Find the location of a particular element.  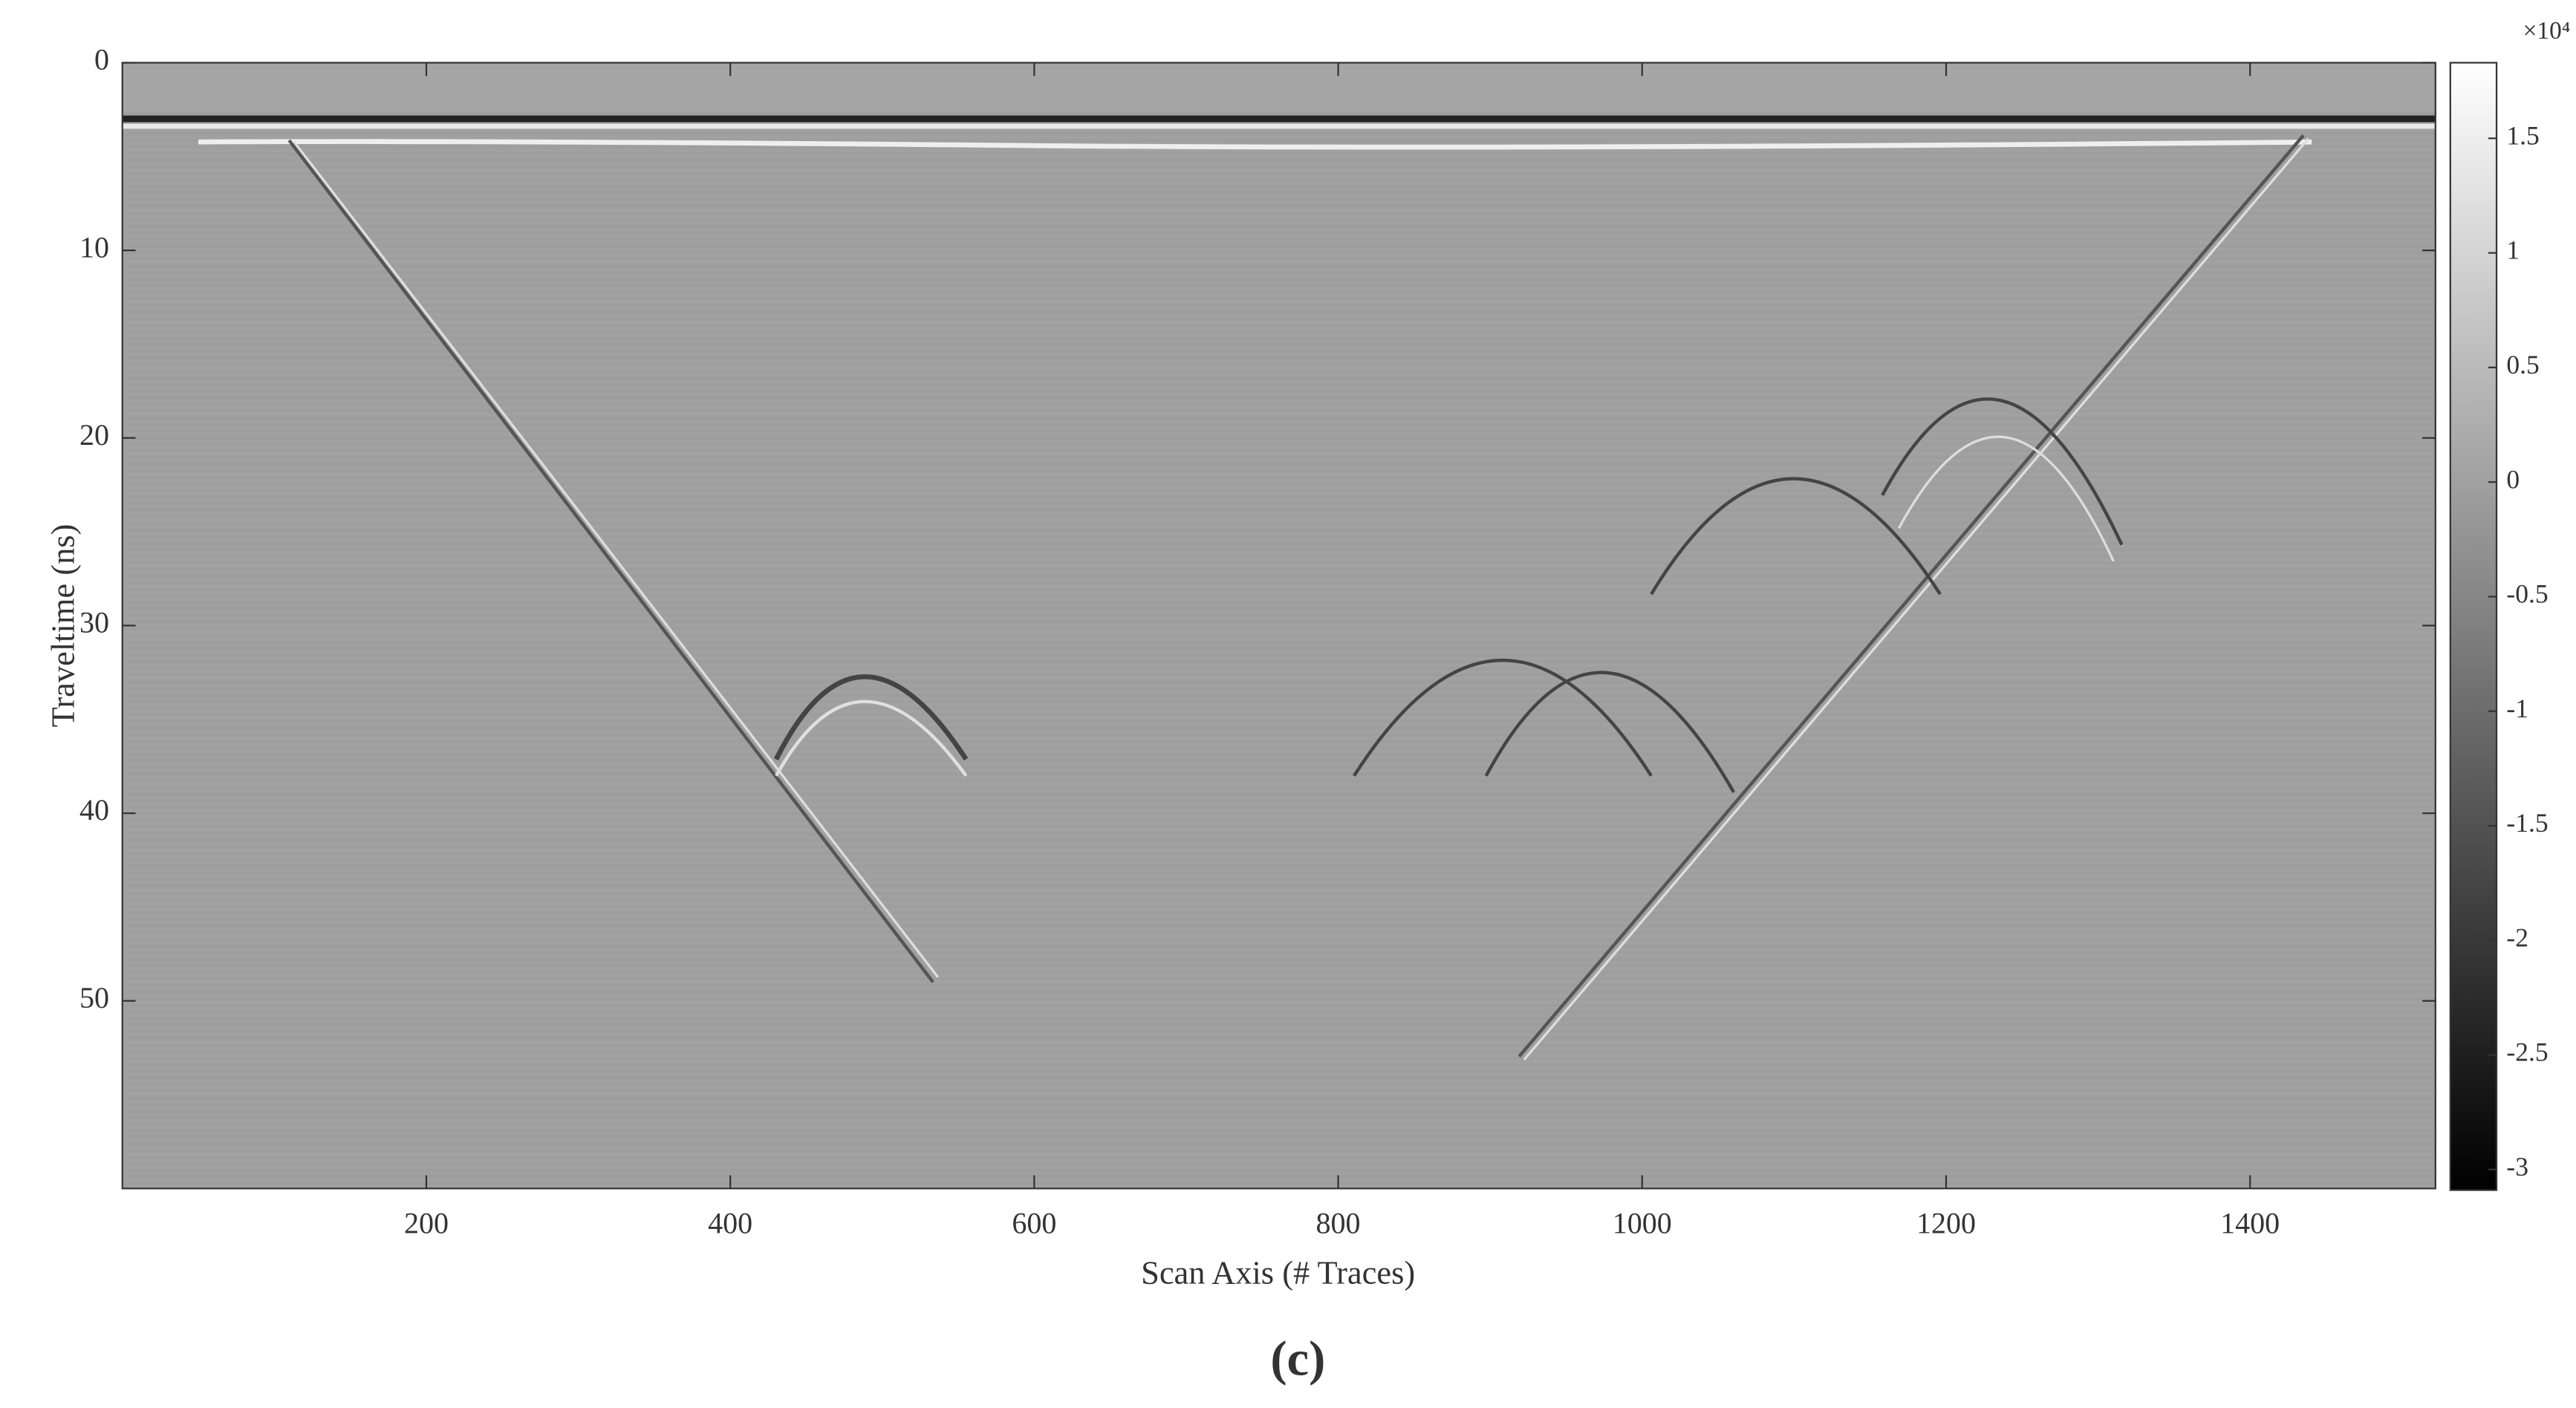

x-tick-label: 600 is located at coordinates (1034, 1224).